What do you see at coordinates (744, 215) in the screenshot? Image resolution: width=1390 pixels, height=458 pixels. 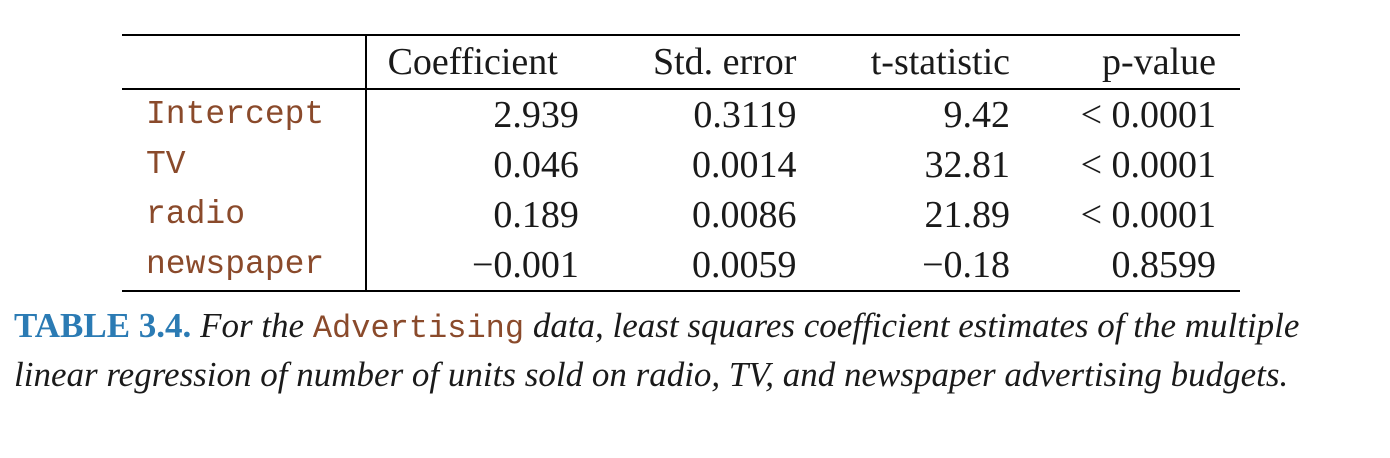 I see `row-std-error: 0.0086` at bounding box center [744, 215].